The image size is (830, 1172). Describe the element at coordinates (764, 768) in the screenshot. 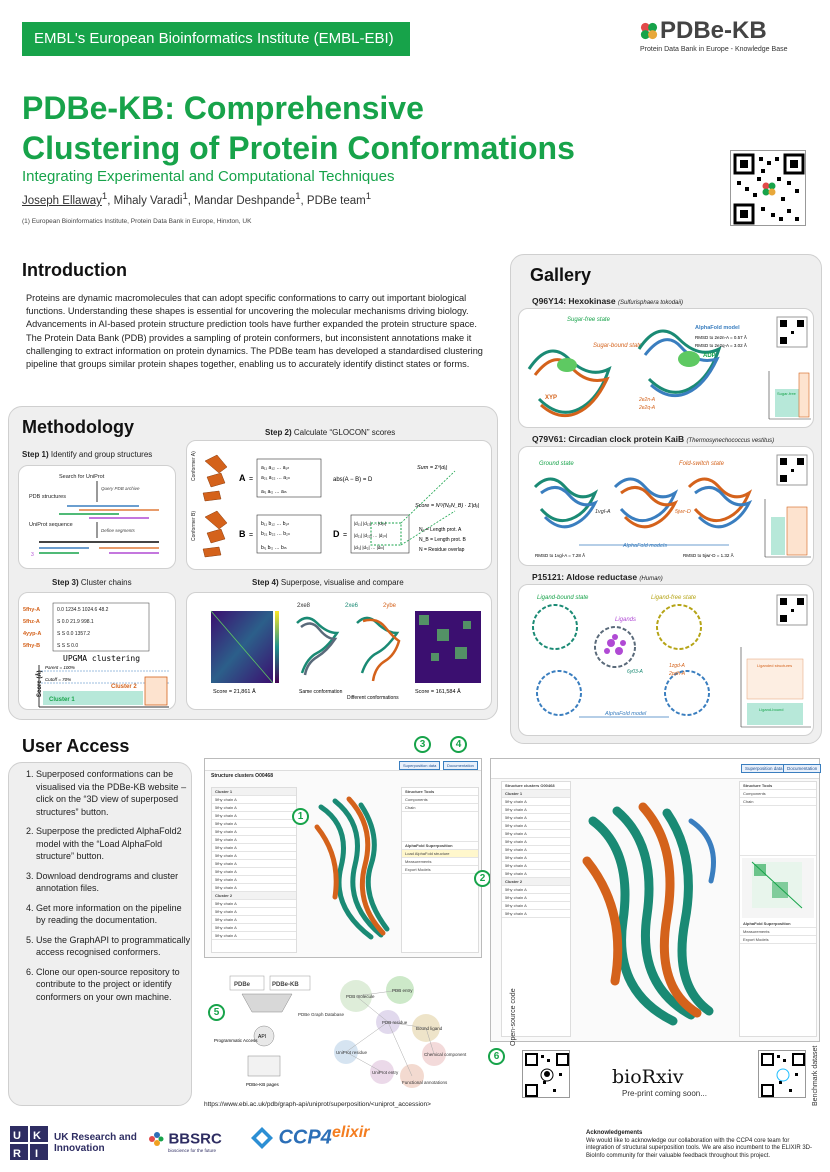

I see `superposition-data-button-zoomed: Superposition data` at that location.